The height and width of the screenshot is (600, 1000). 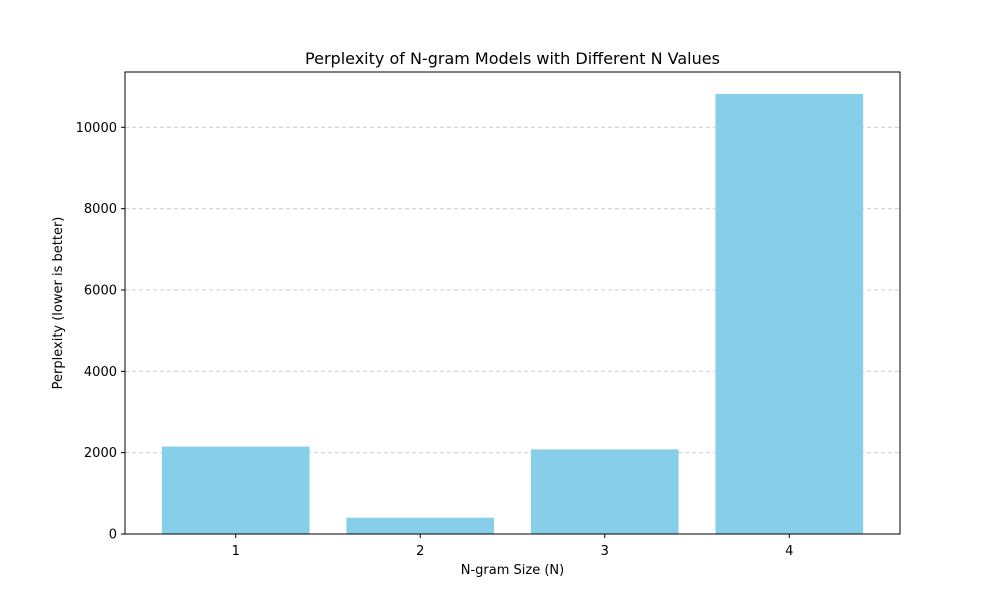 What do you see at coordinates (605, 551) in the screenshot?
I see `x-tick-label: 3` at bounding box center [605, 551].